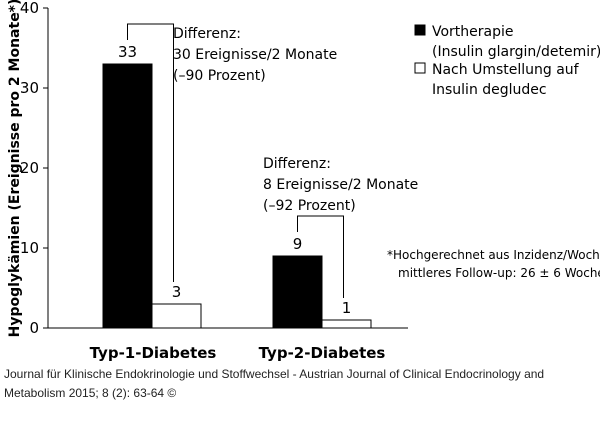 The image size is (600, 422). What do you see at coordinates (255, 55) in the screenshot?
I see `difference-annotation: 30 Ereignisse/2 Monate` at bounding box center [255, 55].